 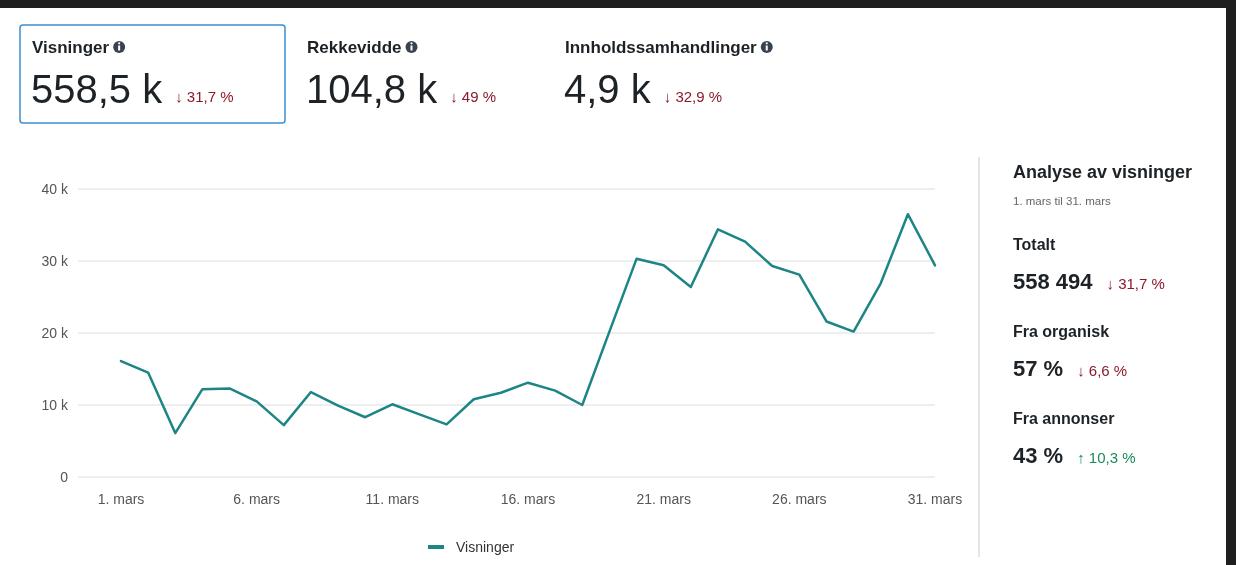 What do you see at coordinates (1106, 457) in the screenshot?
I see `text: ↑ 10,3 %` at bounding box center [1106, 457].